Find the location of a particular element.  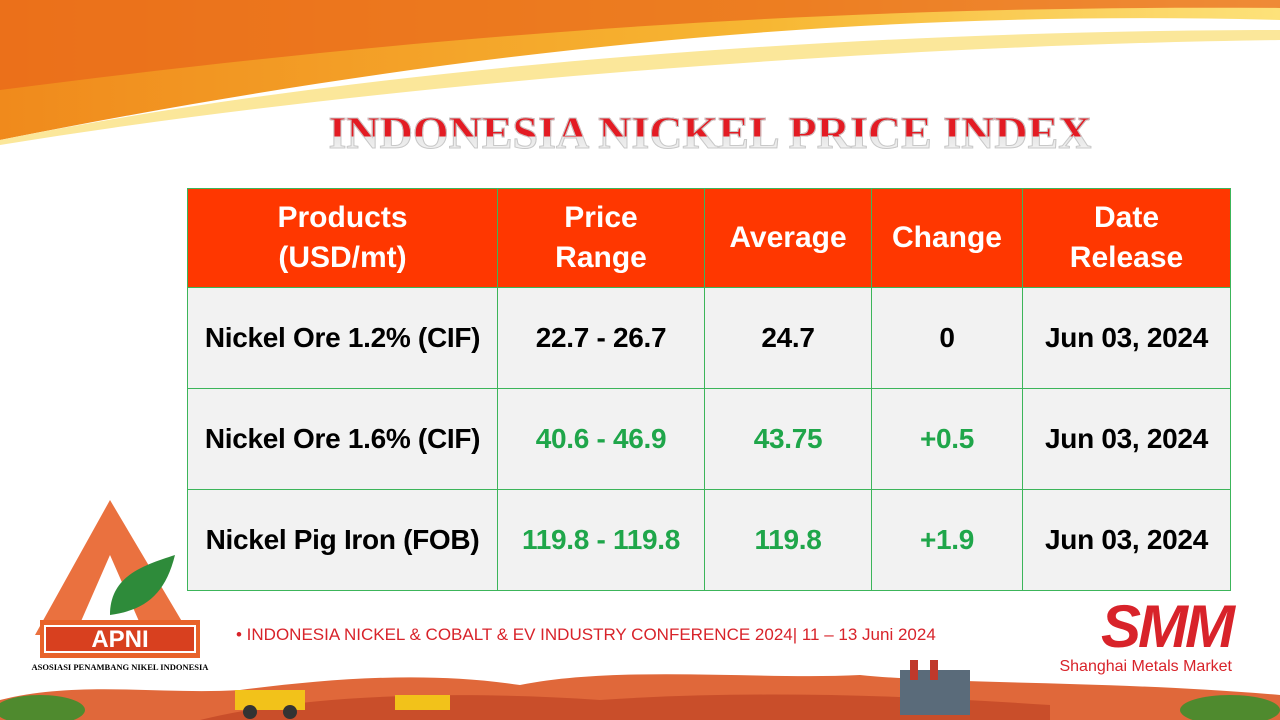

price-range-cell: 40.6 - 46.9 is located at coordinates (601, 439).